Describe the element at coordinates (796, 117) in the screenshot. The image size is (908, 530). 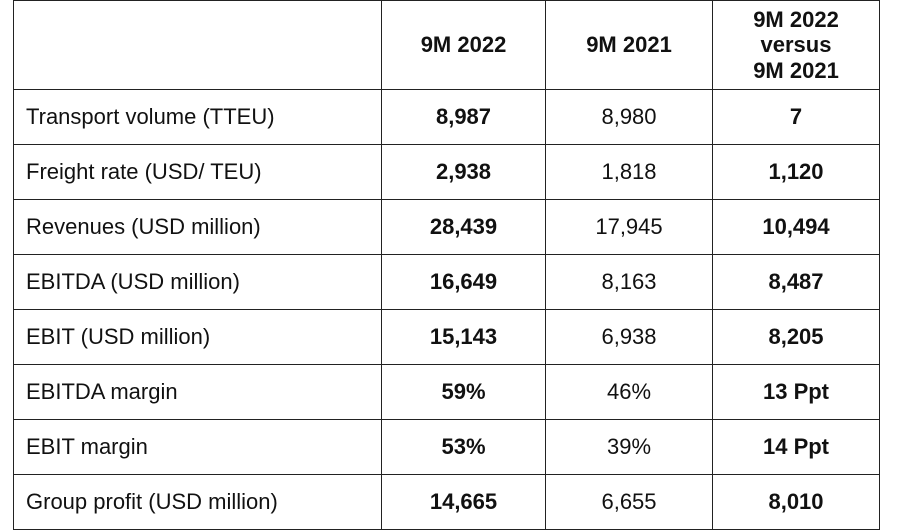
I see `value-difference: 7` at that location.